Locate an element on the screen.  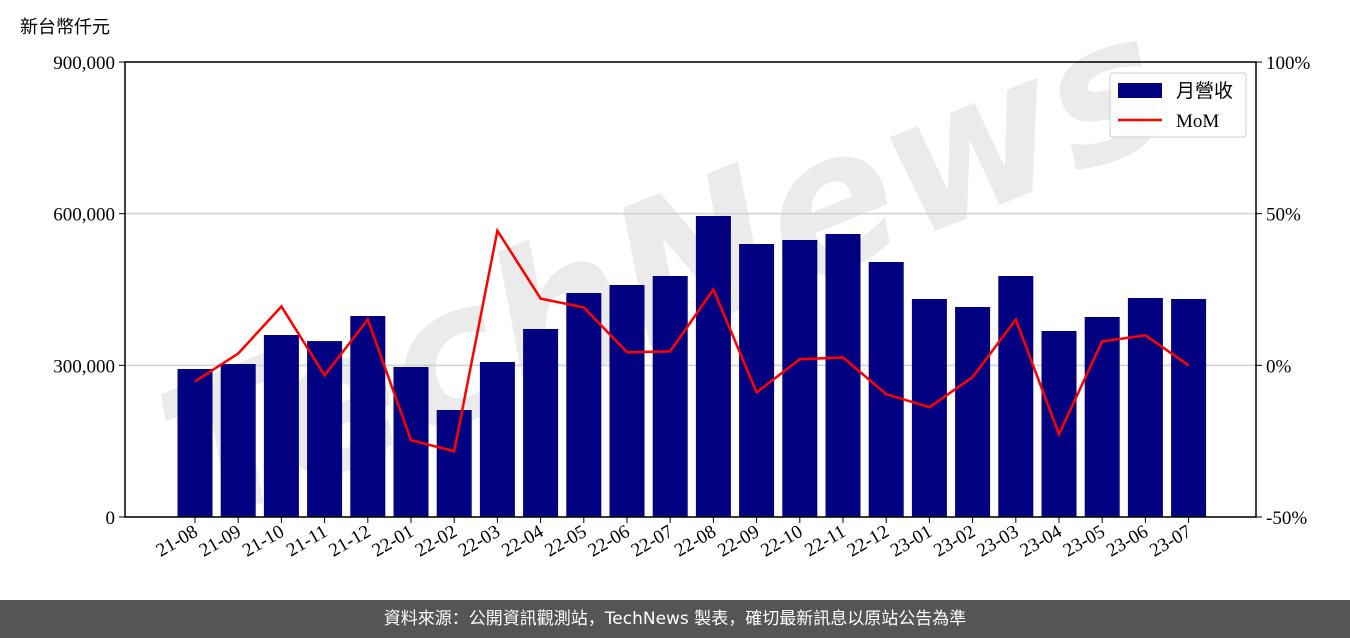
x-tick-label: 23-04 is located at coordinates (1041, 541).